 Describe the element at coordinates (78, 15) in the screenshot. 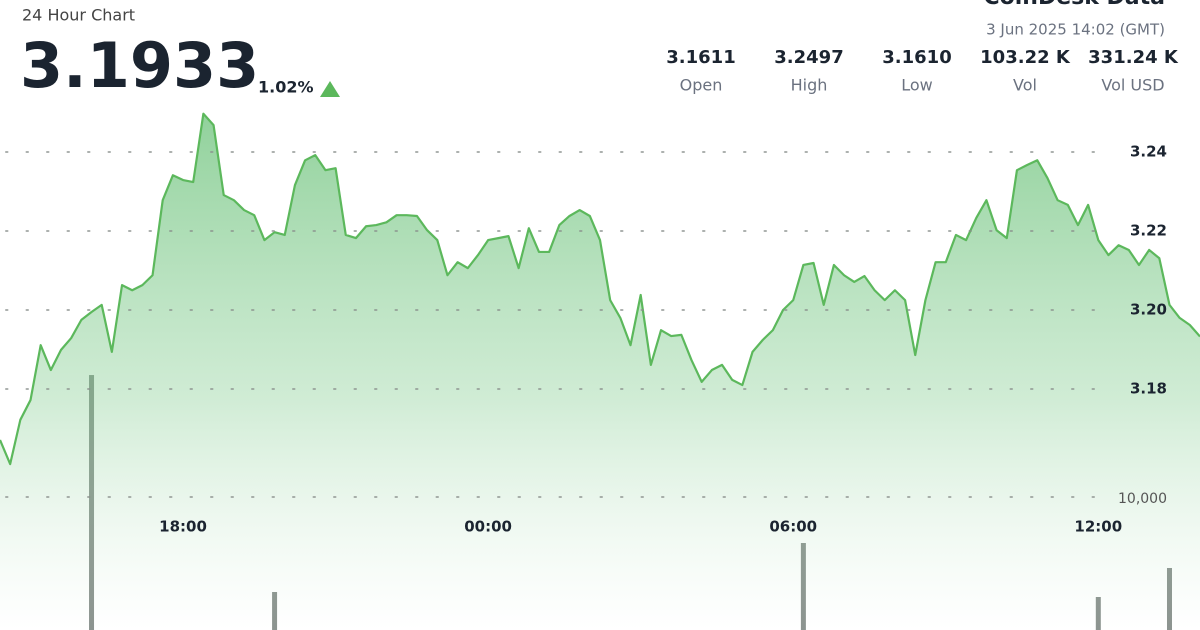

I see `subtitle: 24 Hour Chart` at that location.